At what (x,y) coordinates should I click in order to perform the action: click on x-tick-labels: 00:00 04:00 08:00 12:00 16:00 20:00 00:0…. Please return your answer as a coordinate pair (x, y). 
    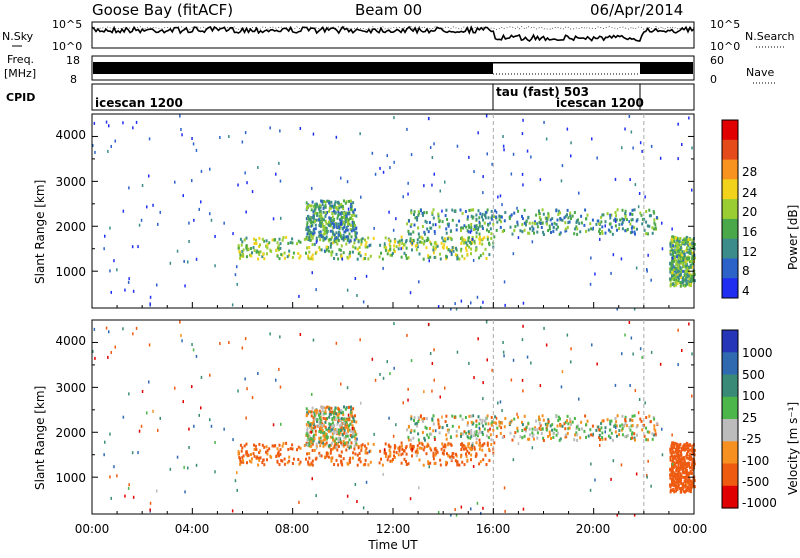
    Looking at the image, I should click on (391, 529).